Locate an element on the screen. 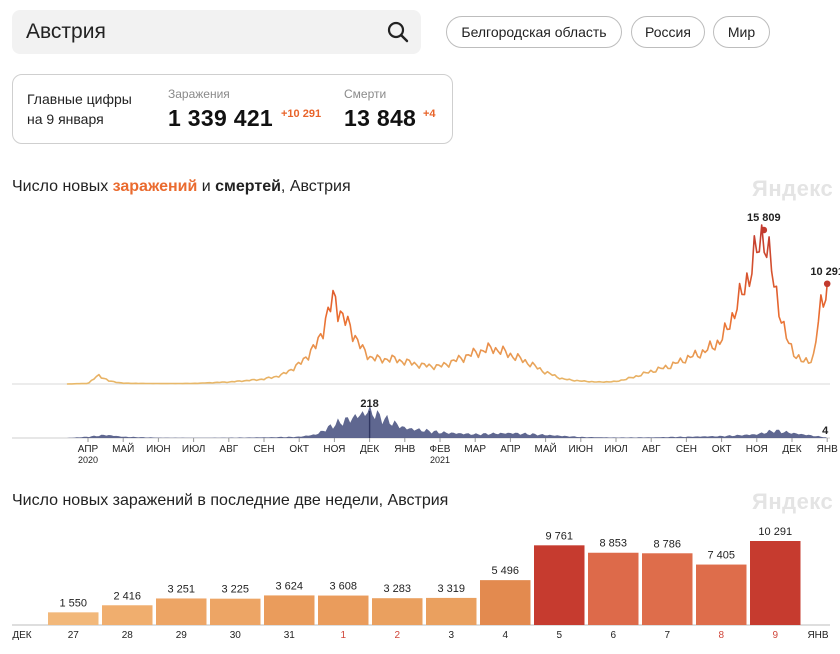 This screenshot has height=654, width=840. bar-value-label: 3 251 is located at coordinates (181, 589).